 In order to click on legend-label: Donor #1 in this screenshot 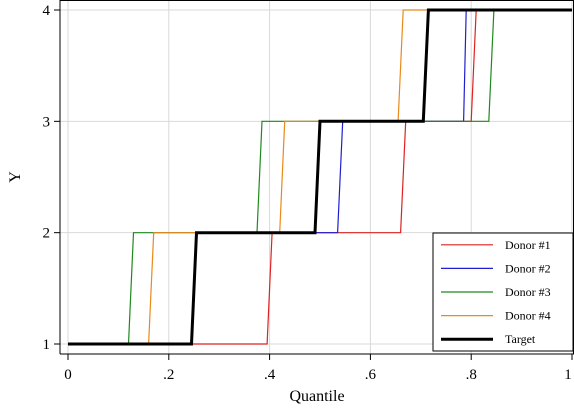, I will do `click(528, 245)`.